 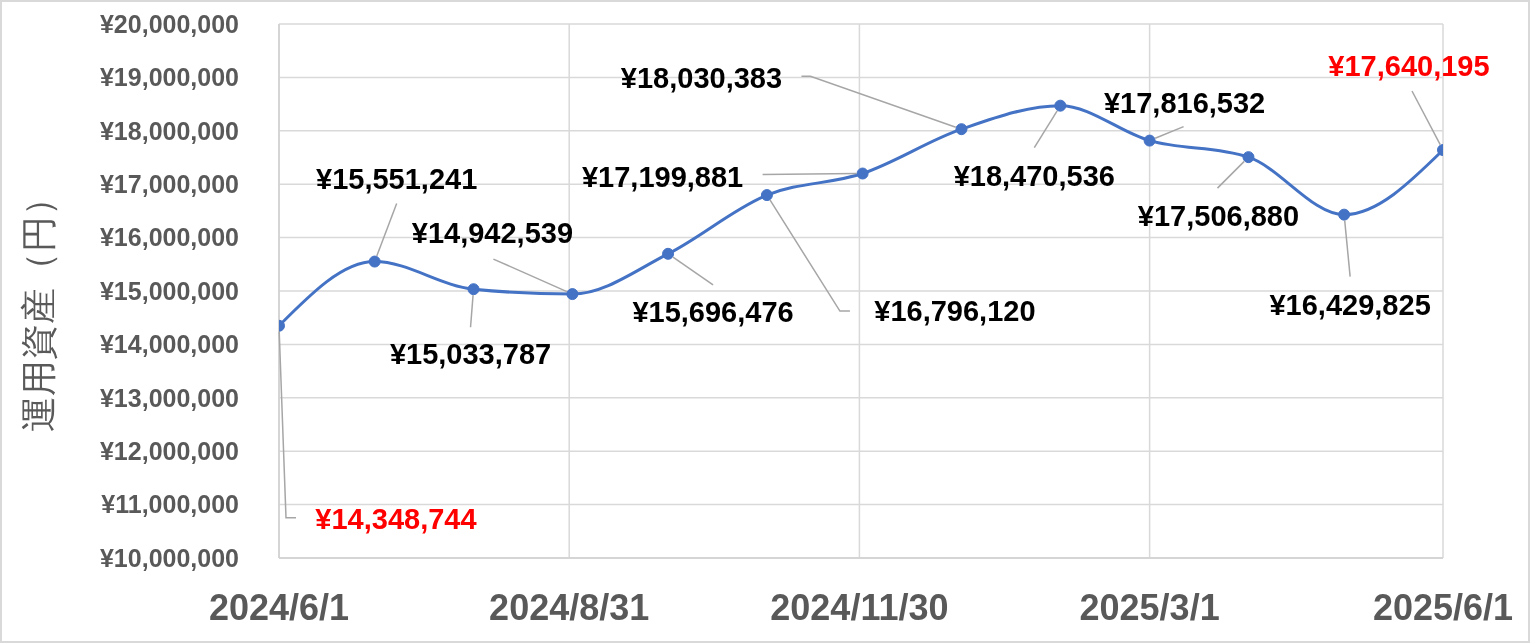 What do you see at coordinates (470, 354) in the screenshot?
I see `data-label: ¥15,033,787` at bounding box center [470, 354].